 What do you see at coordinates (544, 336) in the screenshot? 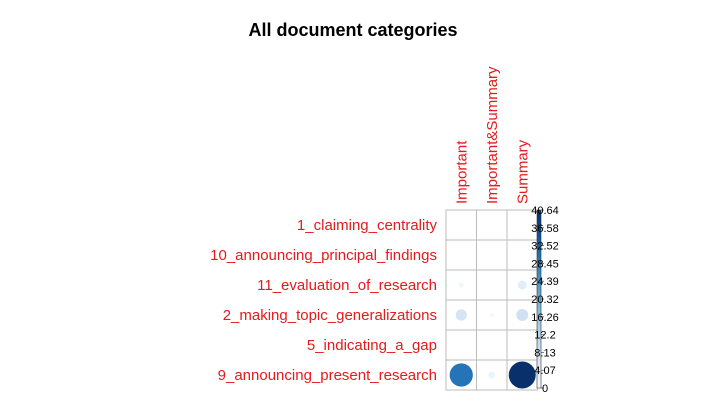
I see `colorbar-tick-label: 12.2` at bounding box center [544, 336].